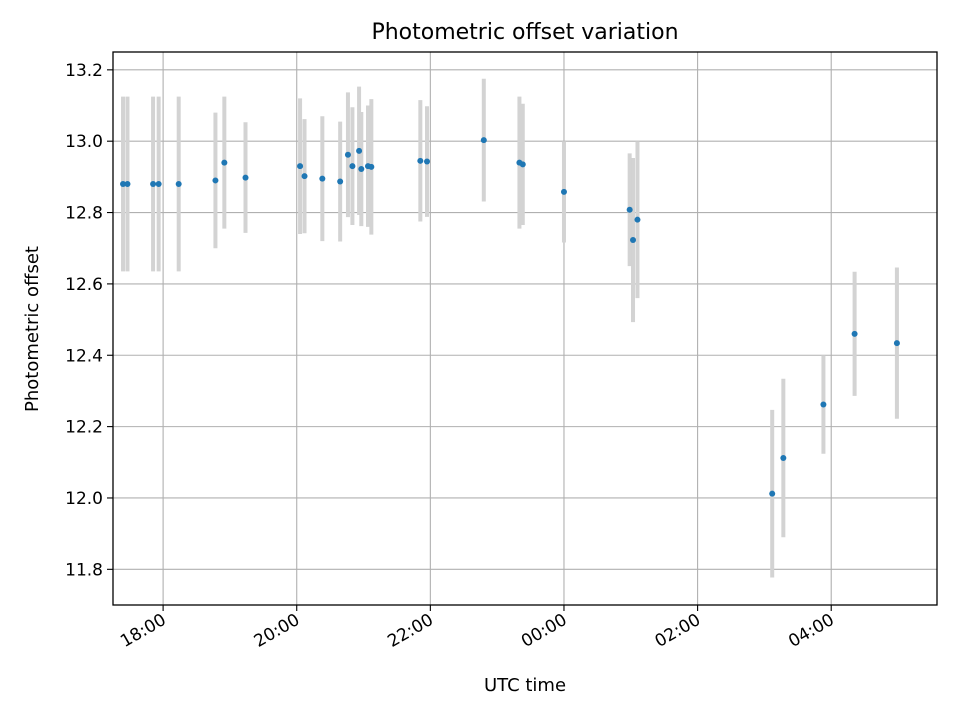 The height and width of the screenshot is (720, 960). Describe the element at coordinates (525, 685) in the screenshot. I see `x-axis-label: UTC time` at that location.